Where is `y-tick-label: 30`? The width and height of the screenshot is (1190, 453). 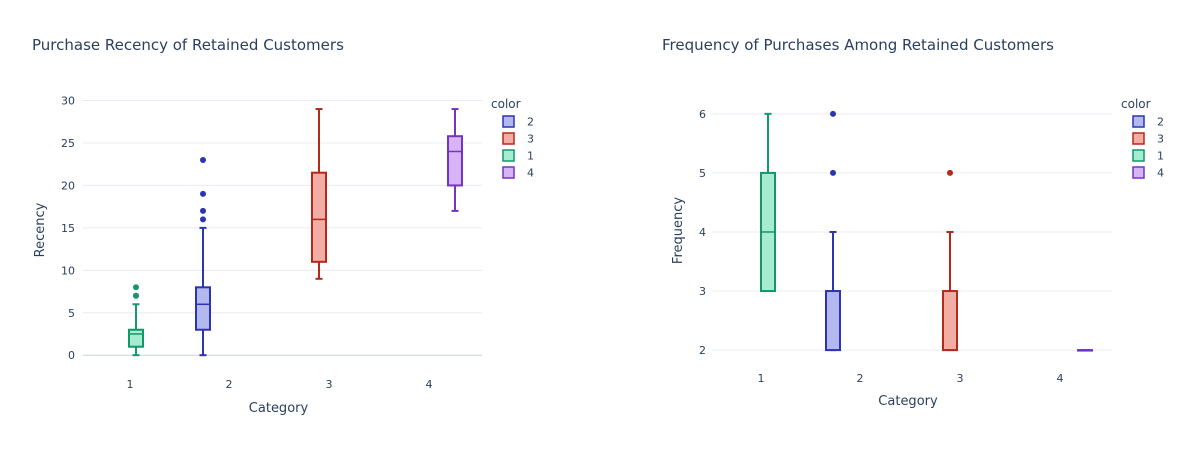
y-tick-label: 30 is located at coordinates (68, 101).